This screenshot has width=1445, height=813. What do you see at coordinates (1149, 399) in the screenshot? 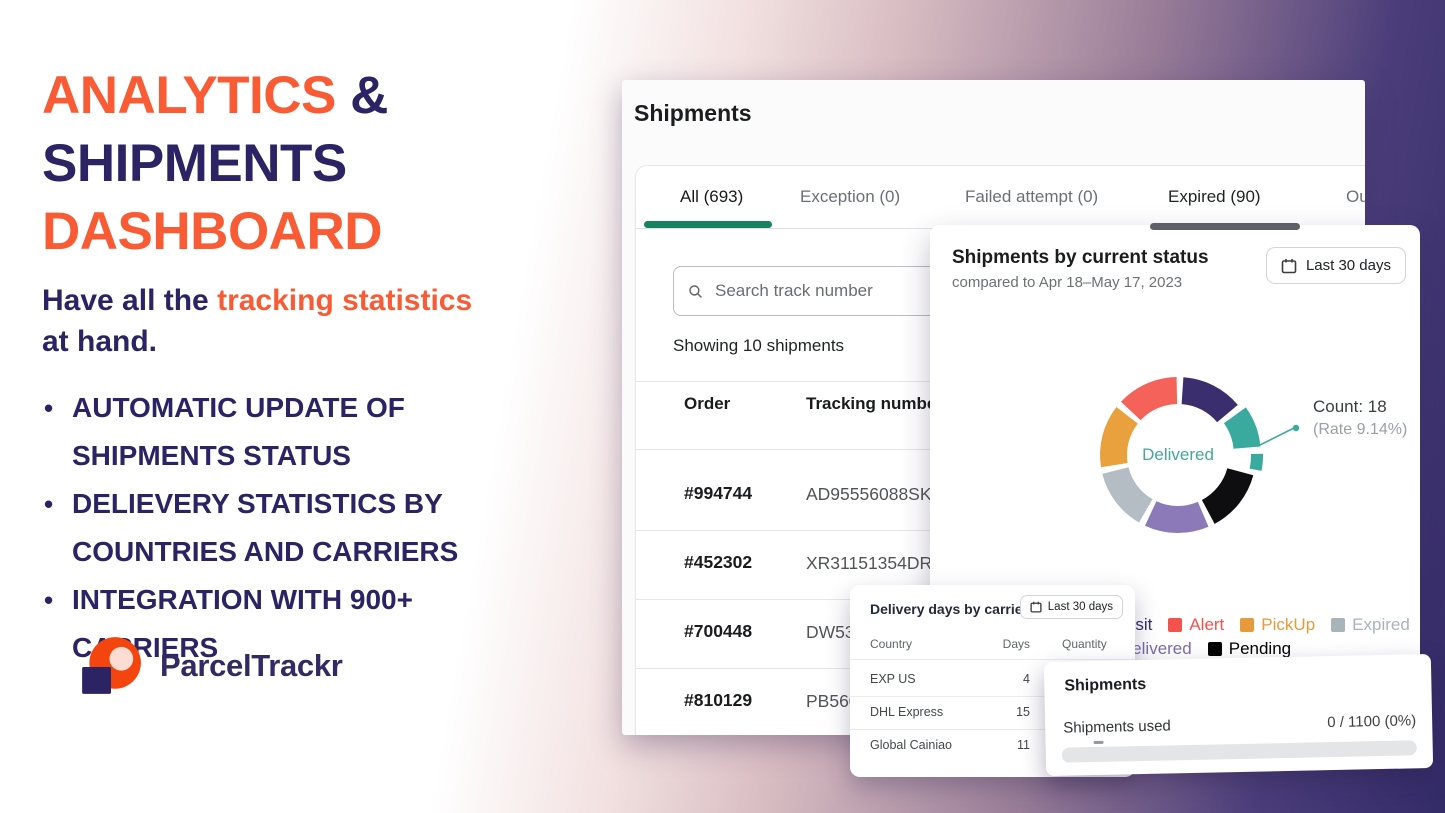
I see `donut-segment-alert` at bounding box center [1149, 399].